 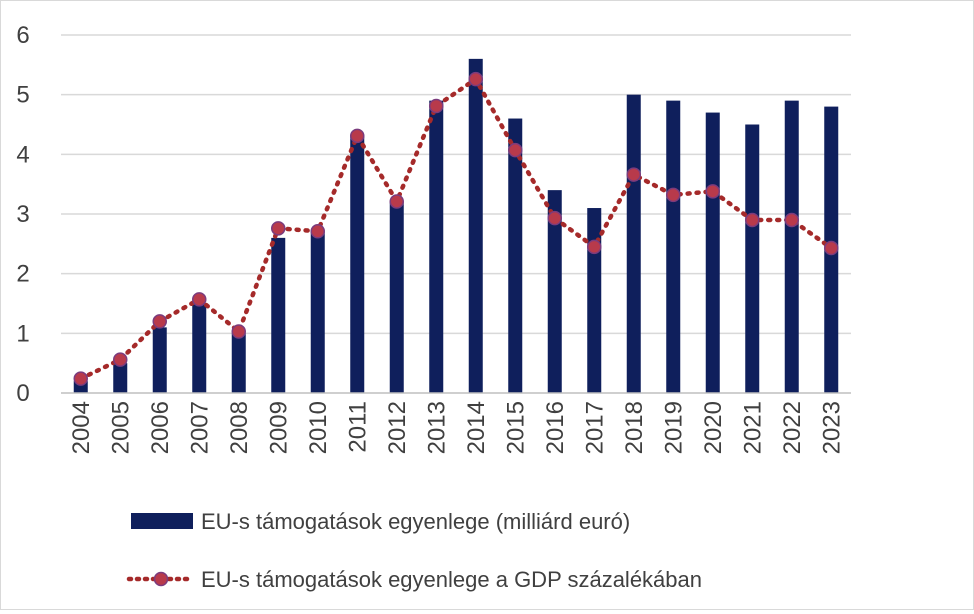 I want to click on x-tick-label: 2018, so click(x=634, y=427).